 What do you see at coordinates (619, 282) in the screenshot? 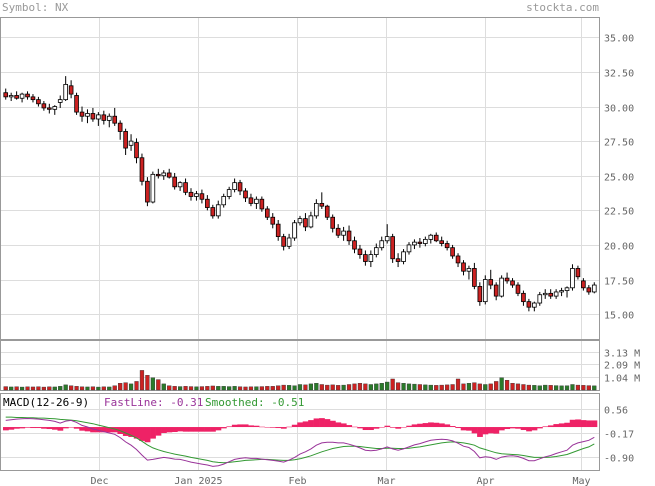
I see `price-tick-label: 17.50` at bounding box center [619, 282].